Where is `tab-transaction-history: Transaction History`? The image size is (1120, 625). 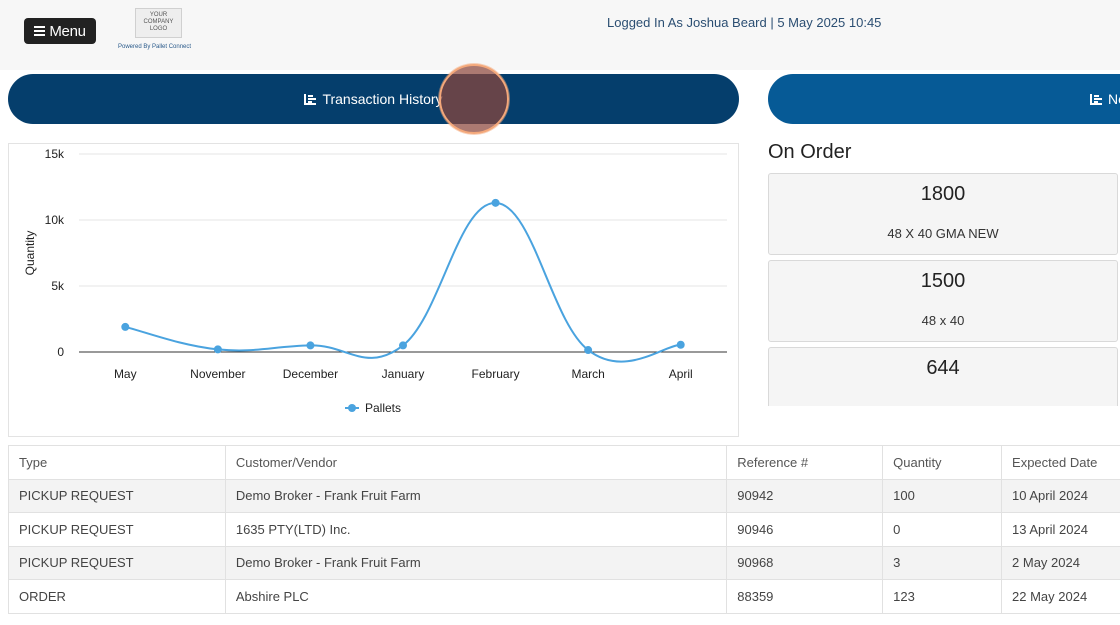
tab-transaction-history: Transaction History is located at coordinates (373, 99).